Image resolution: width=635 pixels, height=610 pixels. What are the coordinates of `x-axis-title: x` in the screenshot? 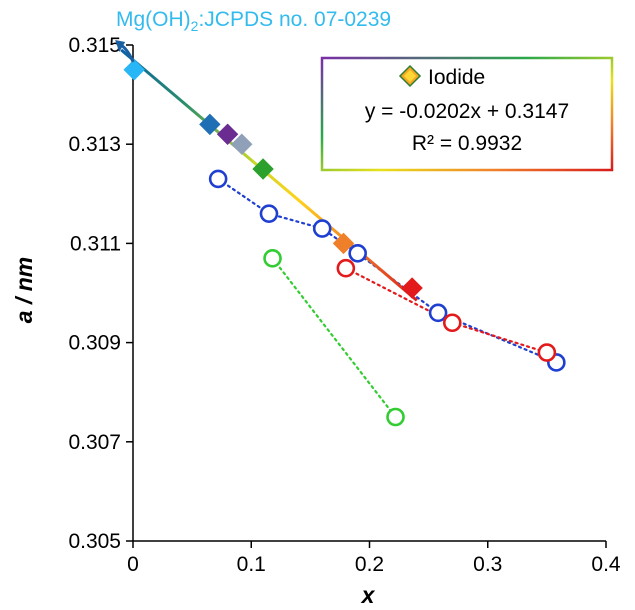 It's located at (368, 595).